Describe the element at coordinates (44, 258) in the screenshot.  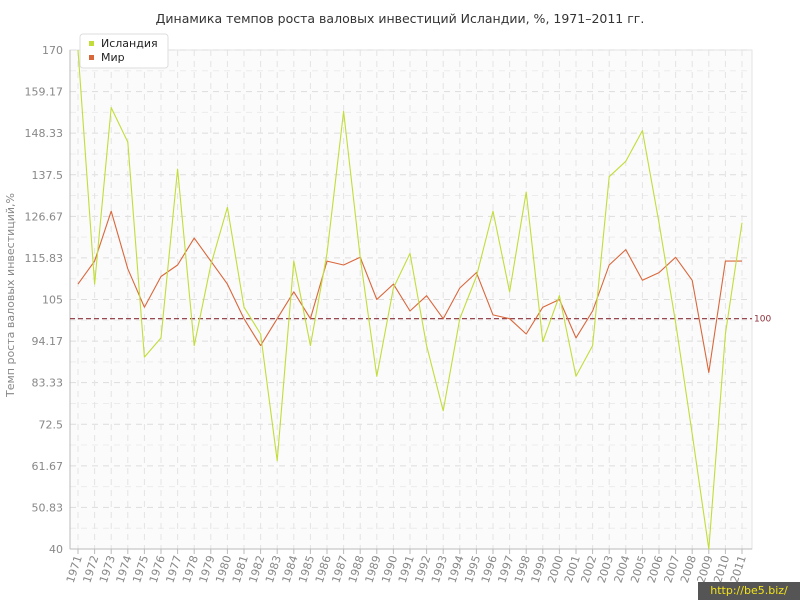
I see `y-tick-label: 115.83` at that location.